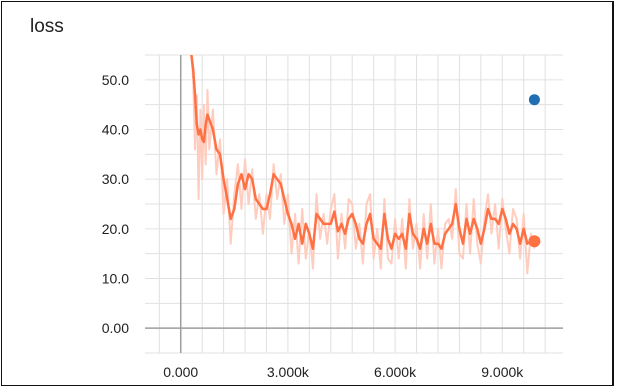  I want to click on x-tick-label: 0.000, so click(180, 372).